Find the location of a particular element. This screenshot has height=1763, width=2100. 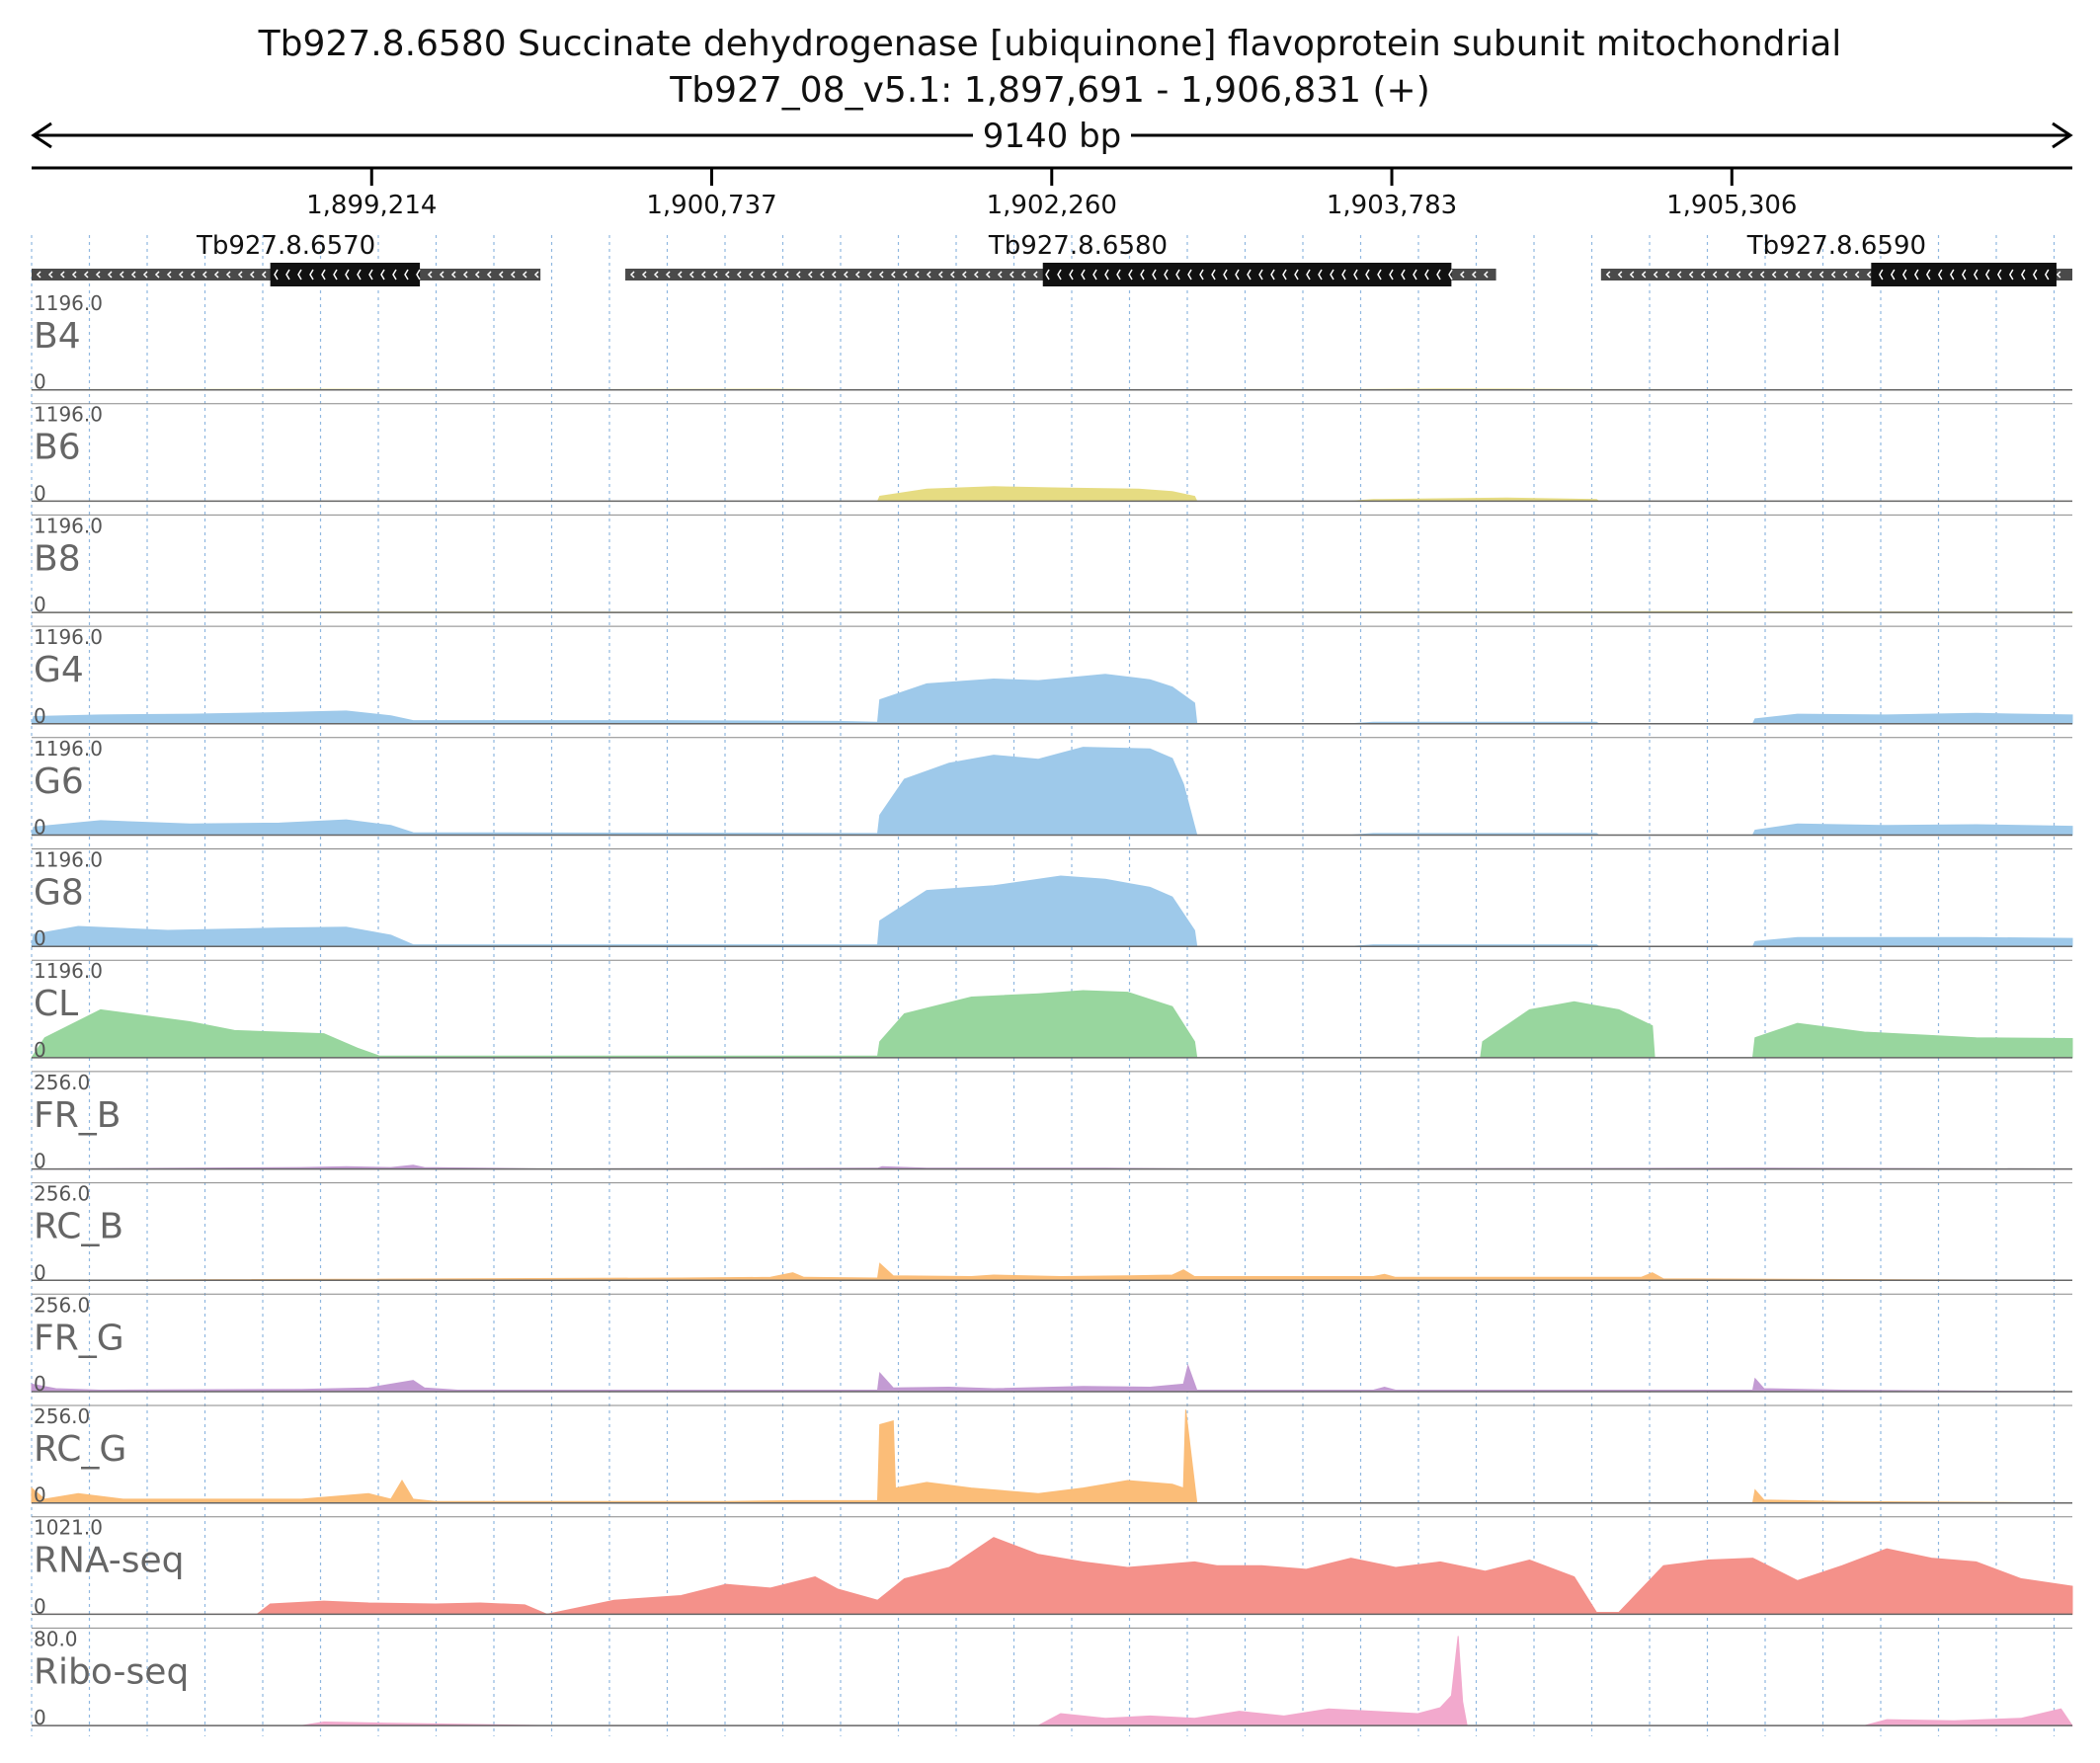

track-name-label: B8 is located at coordinates (57, 558).